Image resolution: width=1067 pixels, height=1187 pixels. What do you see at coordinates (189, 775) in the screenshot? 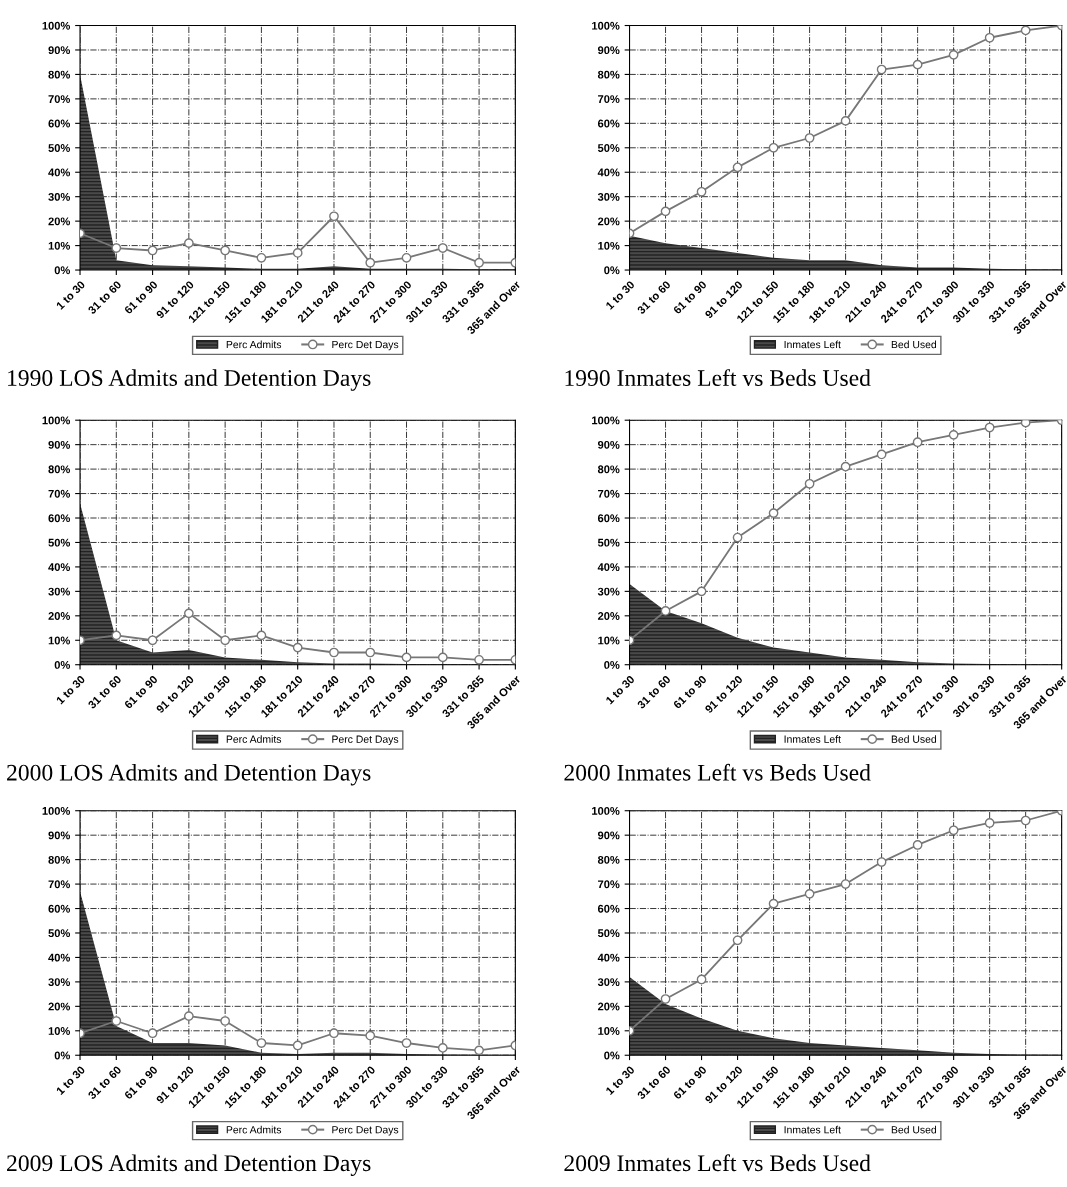
I see `text: 2000 LOS Admits and Detention Days` at bounding box center [189, 775].